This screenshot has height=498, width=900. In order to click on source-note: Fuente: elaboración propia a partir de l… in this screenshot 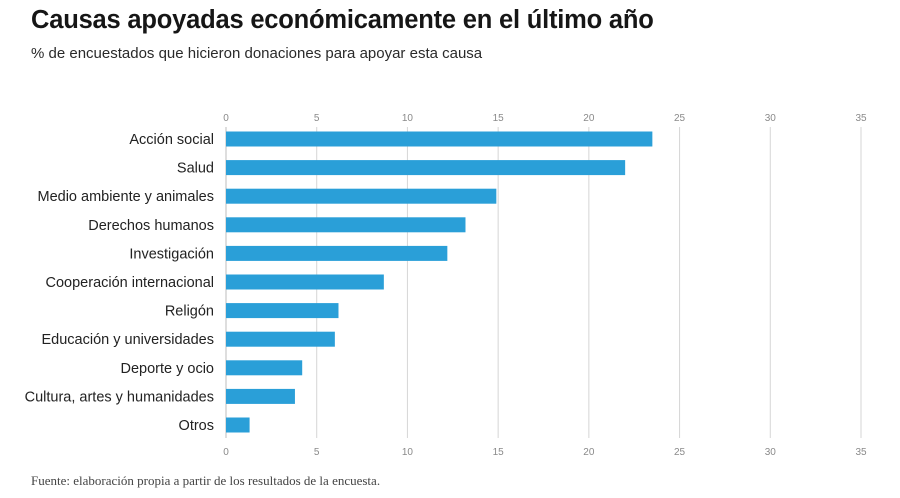, I will do `click(206, 480)`.